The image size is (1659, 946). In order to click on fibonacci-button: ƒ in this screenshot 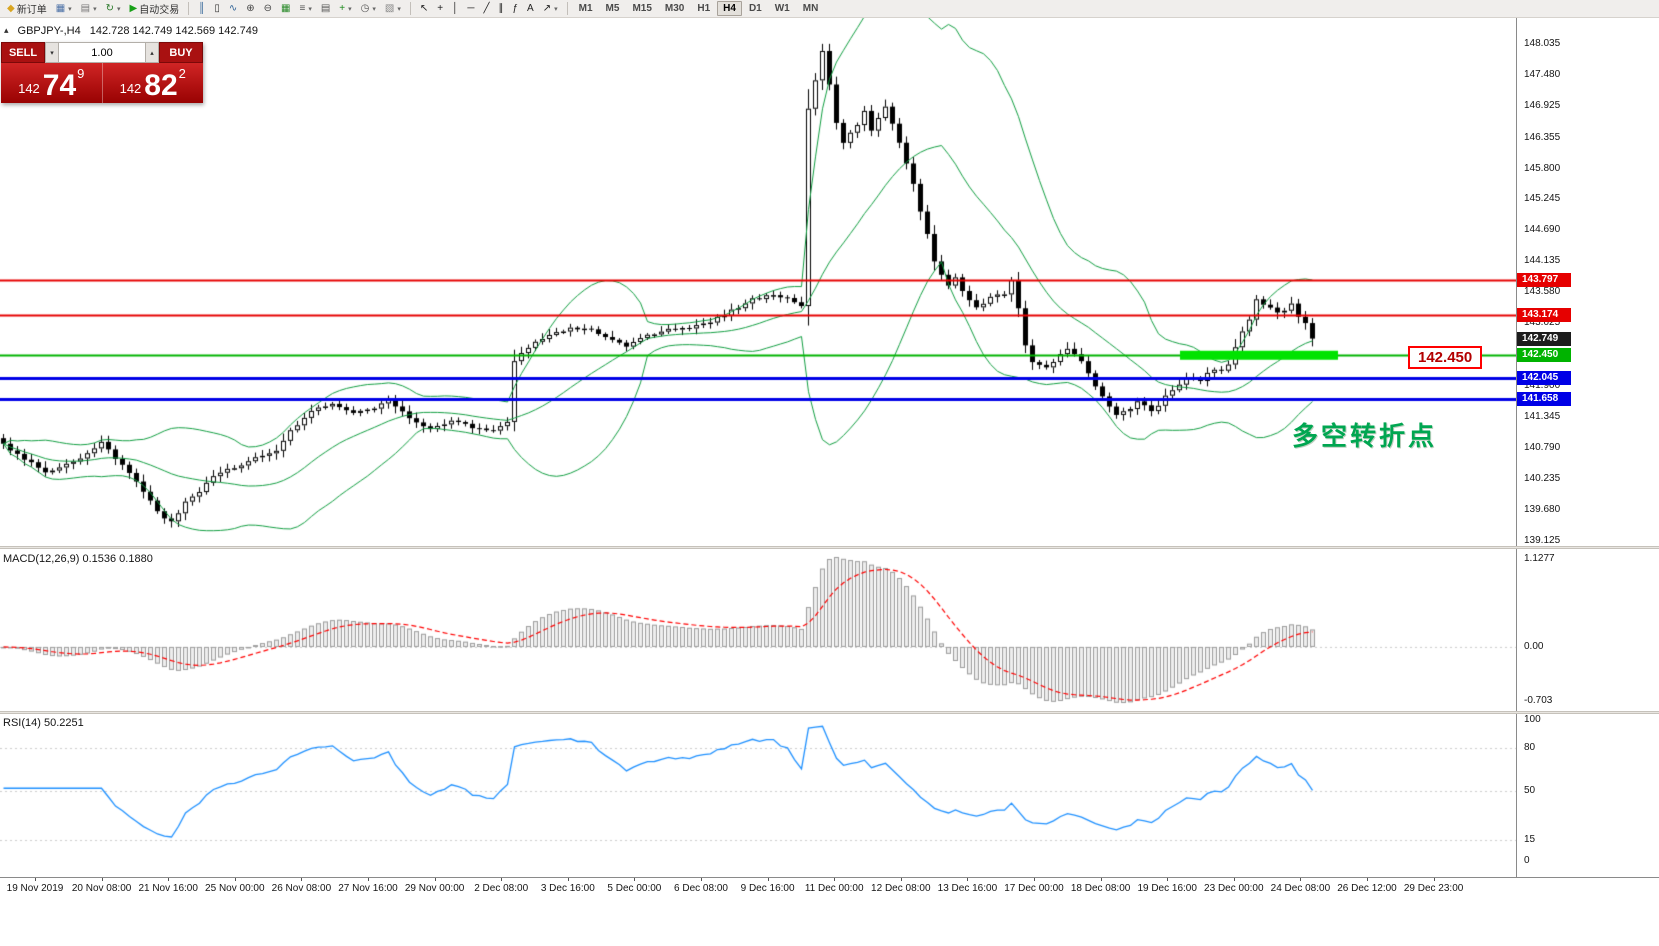, I will do `click(515, 9)`.